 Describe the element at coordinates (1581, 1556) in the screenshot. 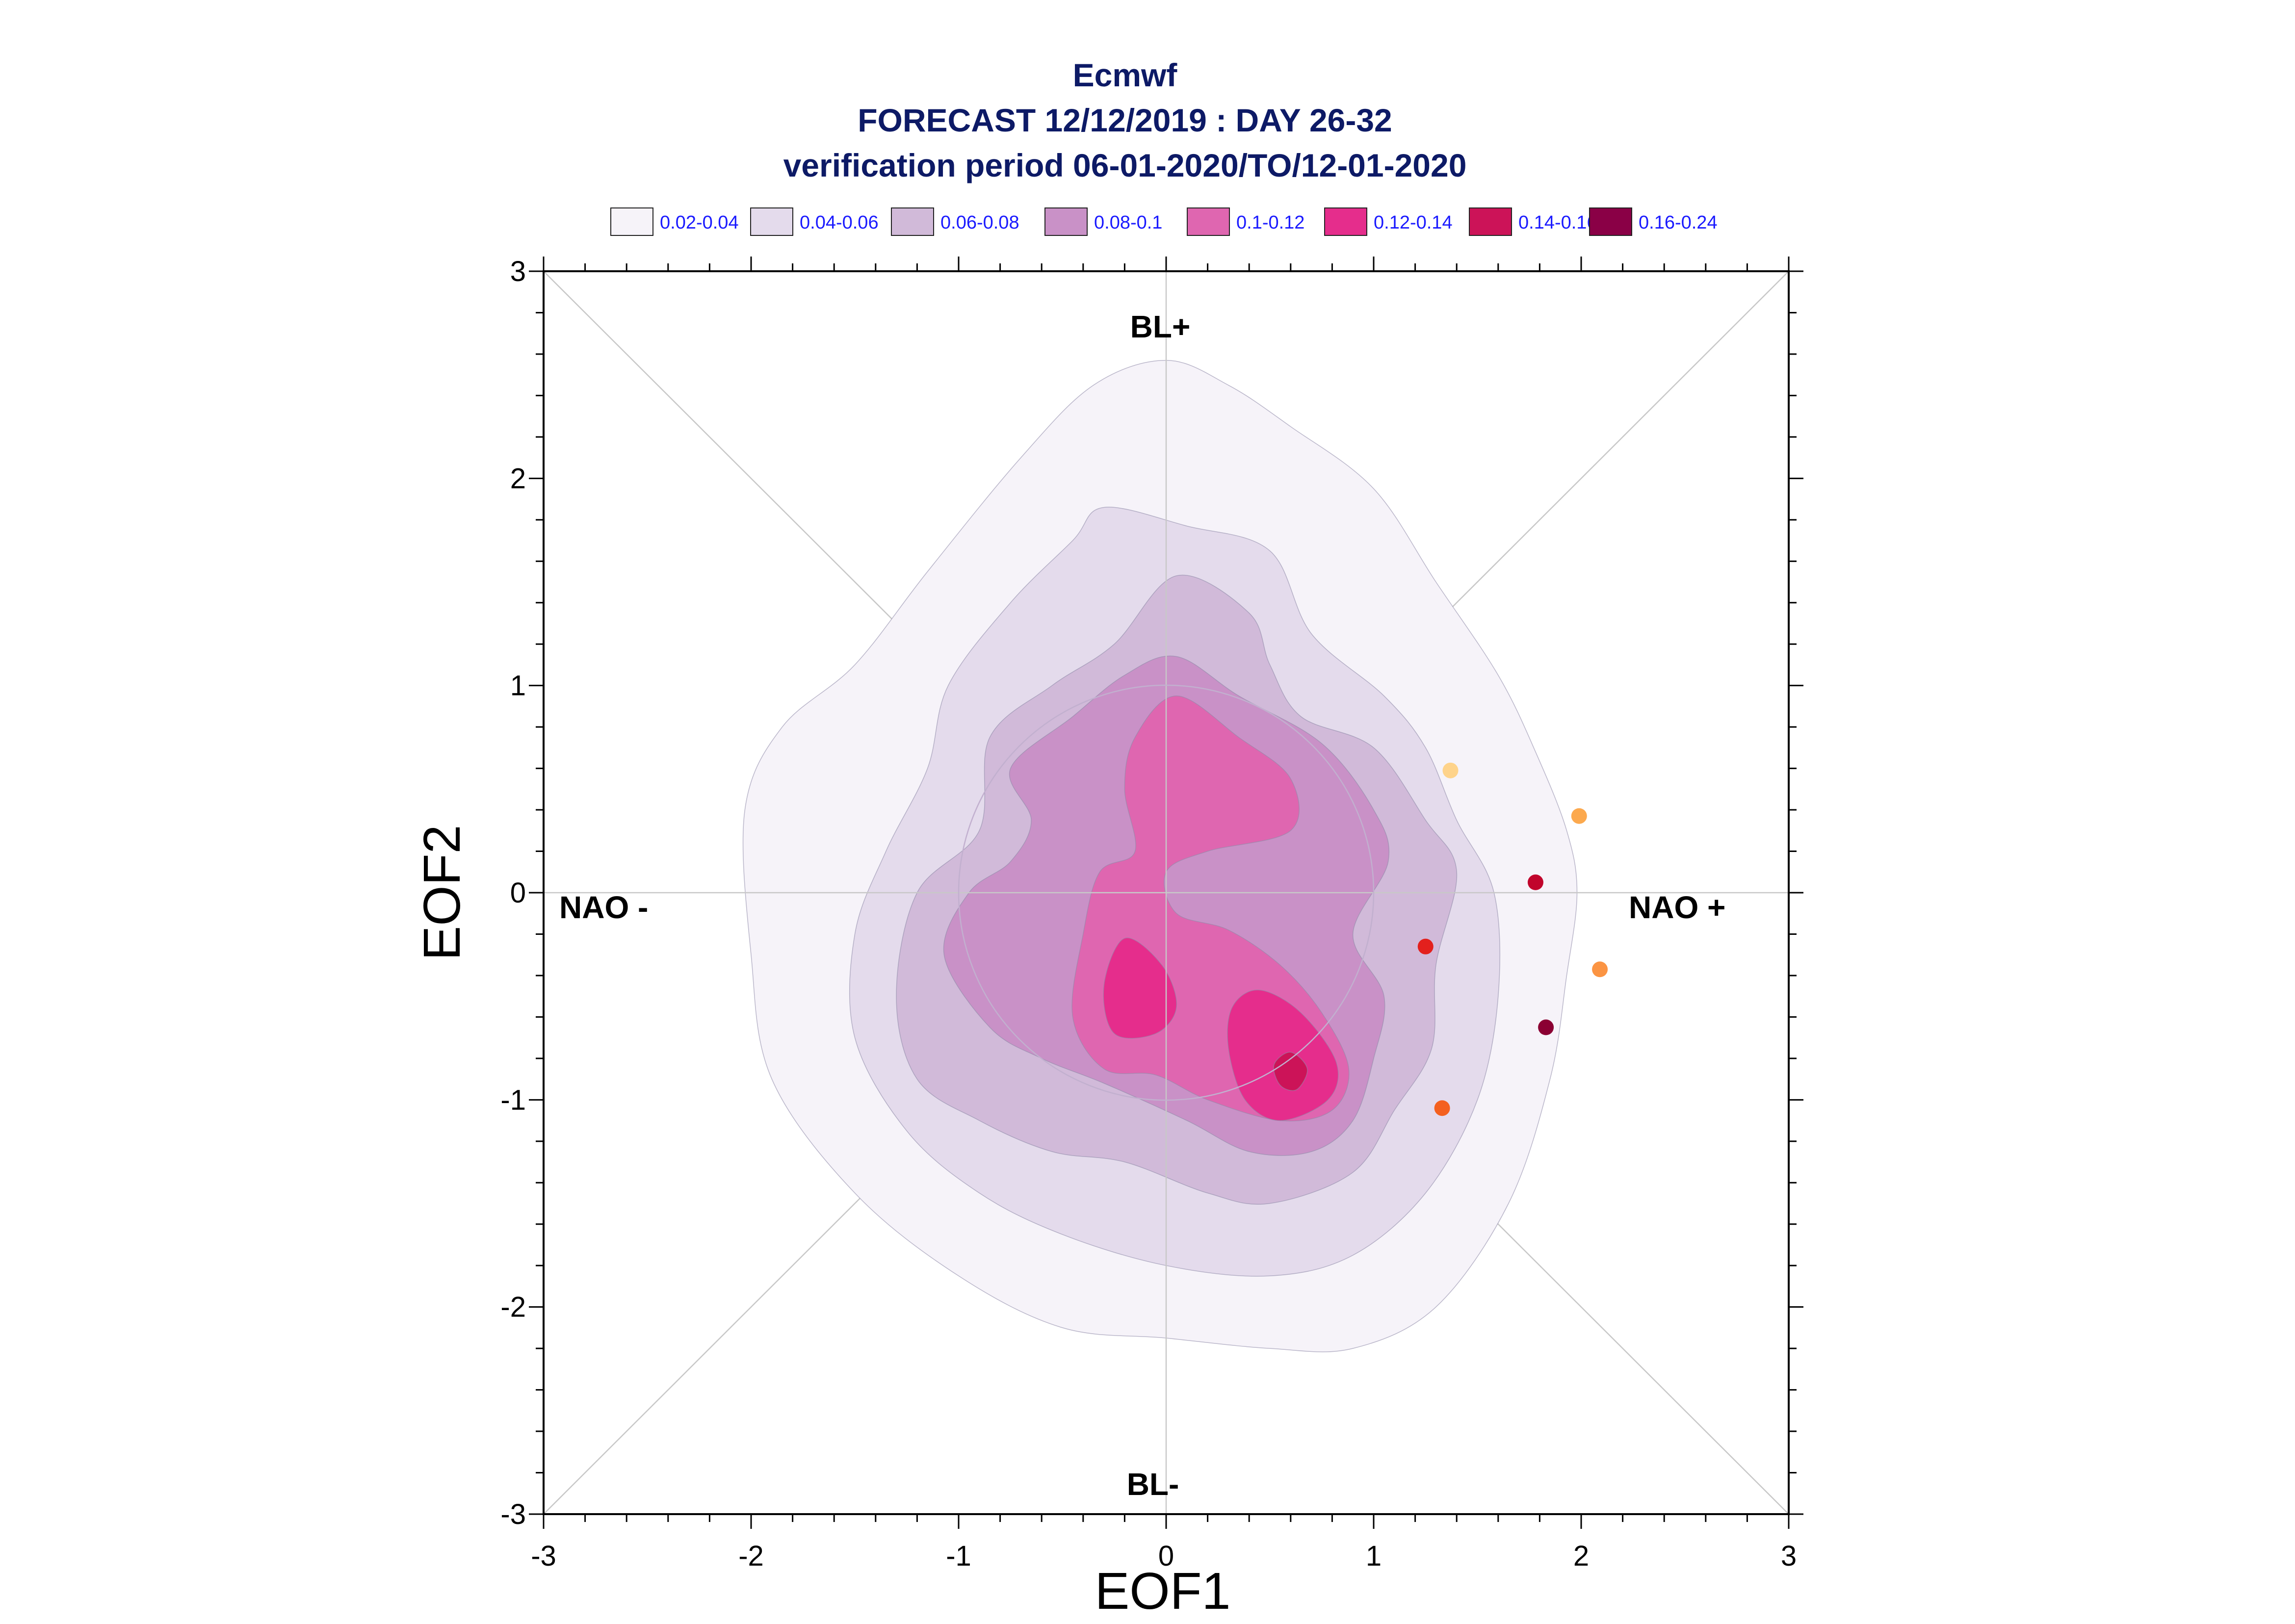

I see `x-tick-label: 2` at that location.